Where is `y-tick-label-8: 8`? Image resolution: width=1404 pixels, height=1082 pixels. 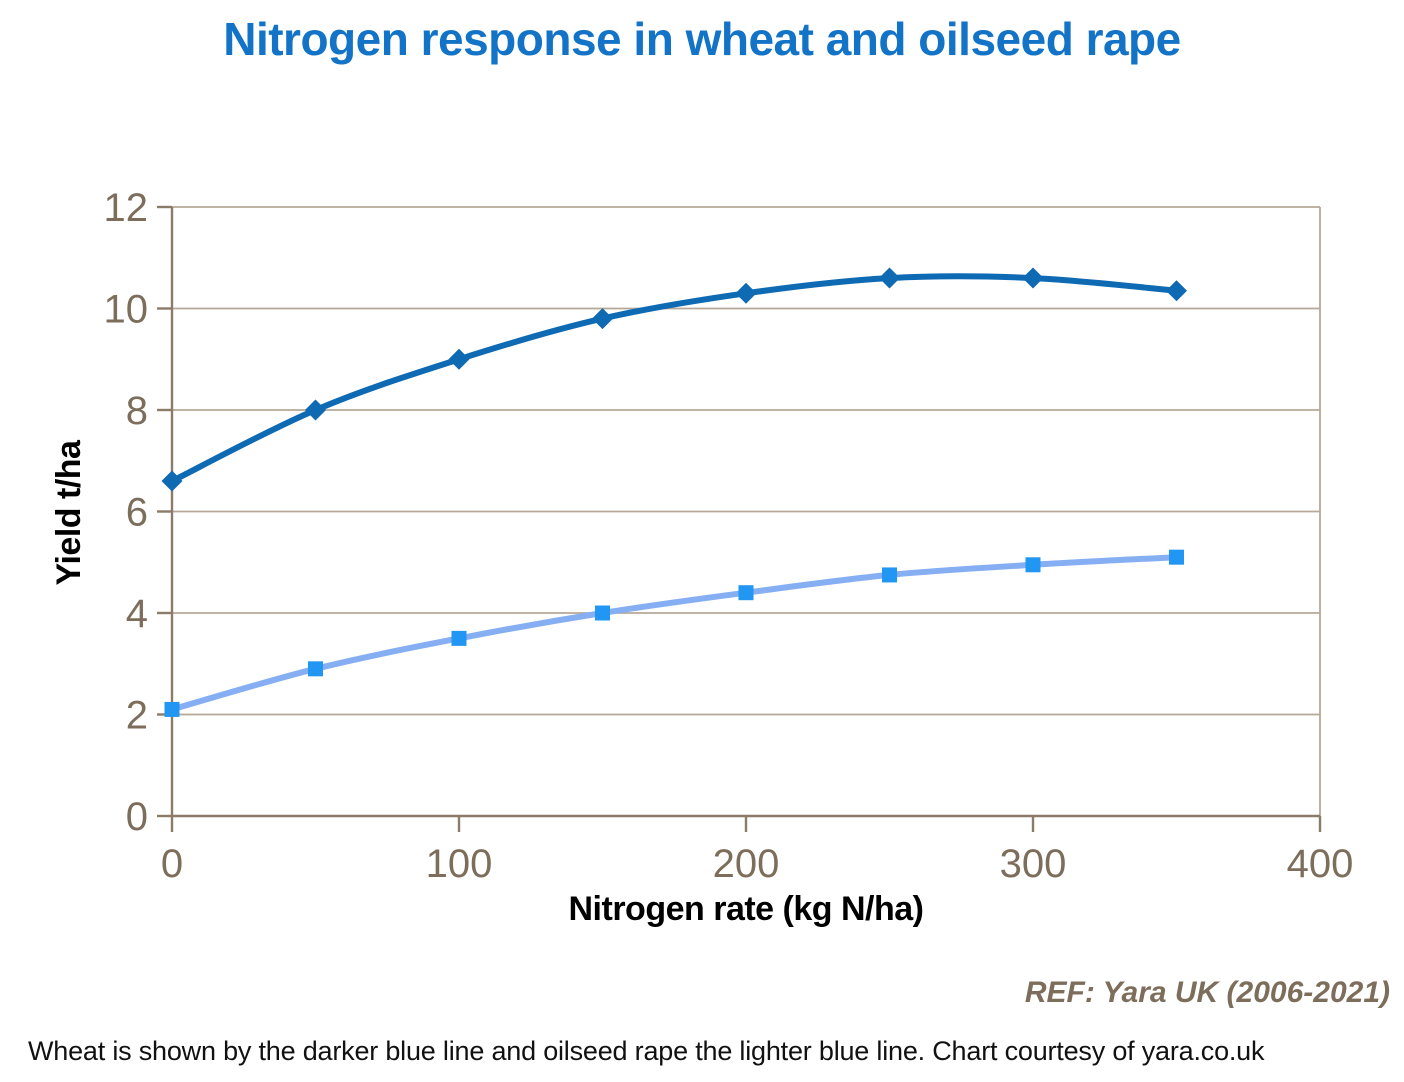
y-tick-label-8: 8 is located at coordinates (137, 411).